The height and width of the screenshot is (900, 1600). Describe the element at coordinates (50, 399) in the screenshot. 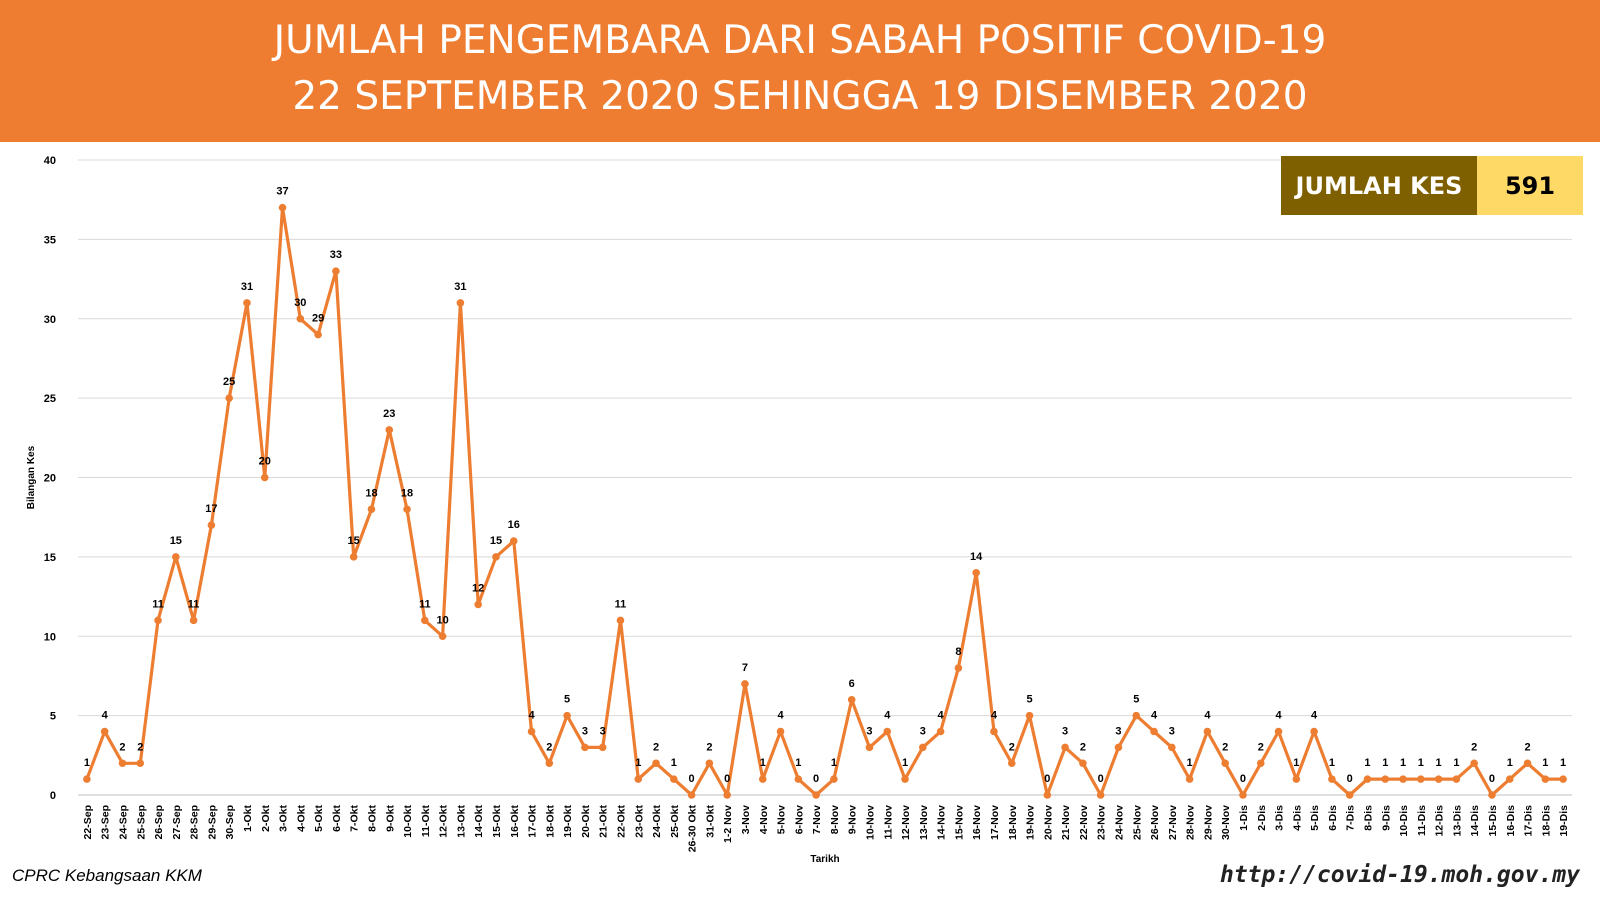

I see `y-tick-label: 25` at that location.